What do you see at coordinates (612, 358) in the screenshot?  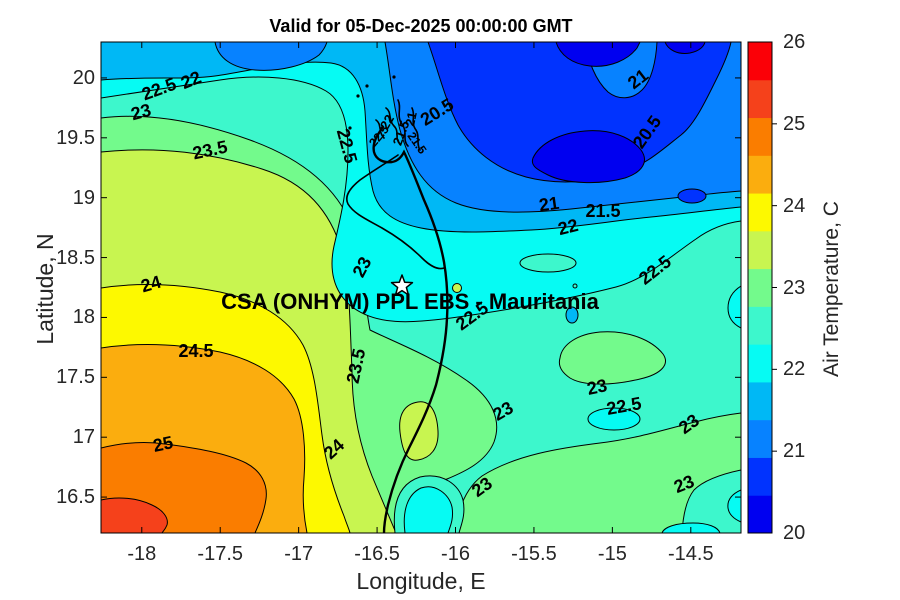 I see `contour-region-palegreen-inland-blob` at bounding box center [612, 358].